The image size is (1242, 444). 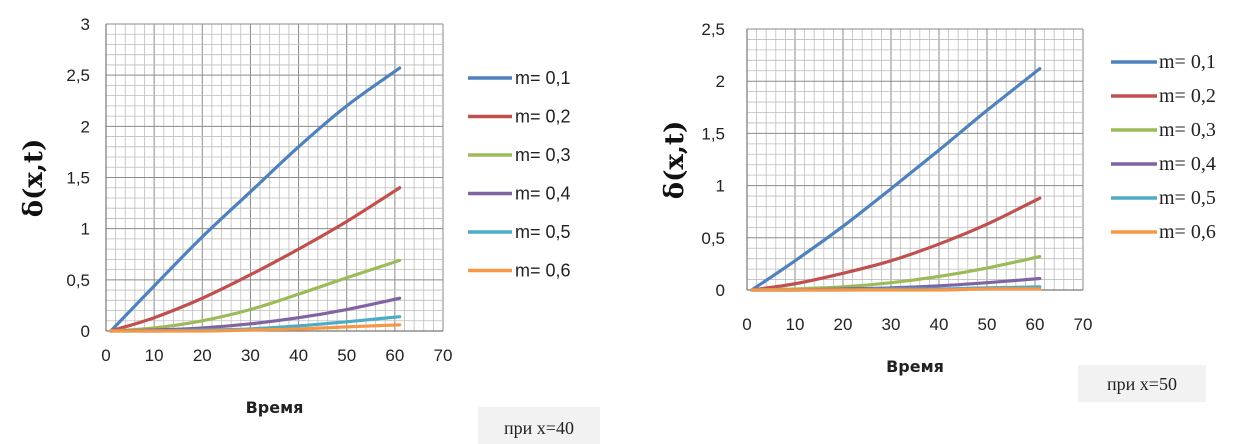 I want to click on note-box: при x=50, so click(x=1142, y=383).